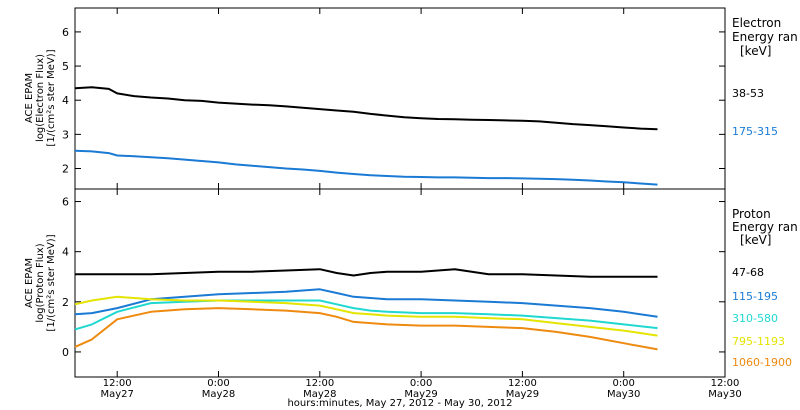 This screenshot has height=410, width=800. What do you see at coordinates (748, 93) in the screenshot?
I see `electron-legend-entry-38-53: 38-53` at bounding box center [748, 93].